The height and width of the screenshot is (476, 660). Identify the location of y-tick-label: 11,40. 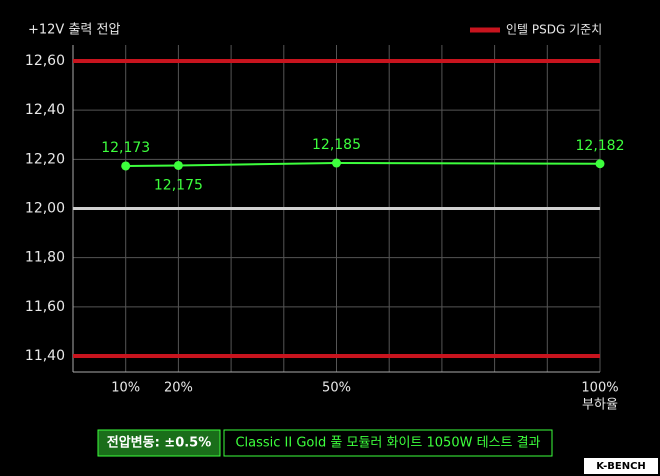
(45, 356).